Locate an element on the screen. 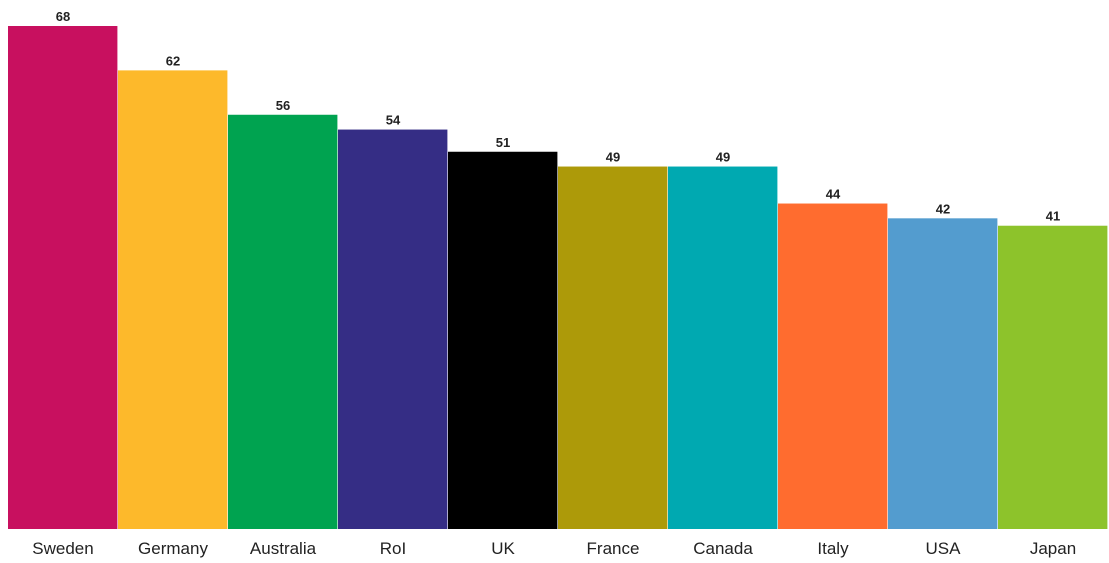 The height and width of the screenshot is (563, 1109). value-label-france: 49 is located at coordinates (613, 157).